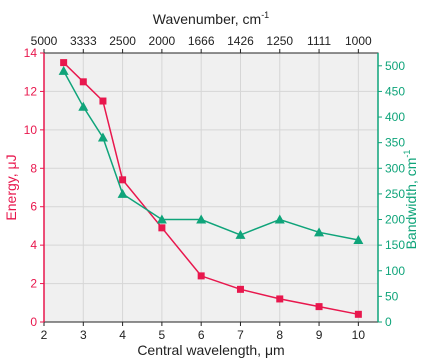 The height and width of the screenshot is (362, 422). What do you see at coordinates (211, 18) in the screenshot?
I see `top-axis-title: Wavenumber, cm-1` at bounding box center [211, 18].